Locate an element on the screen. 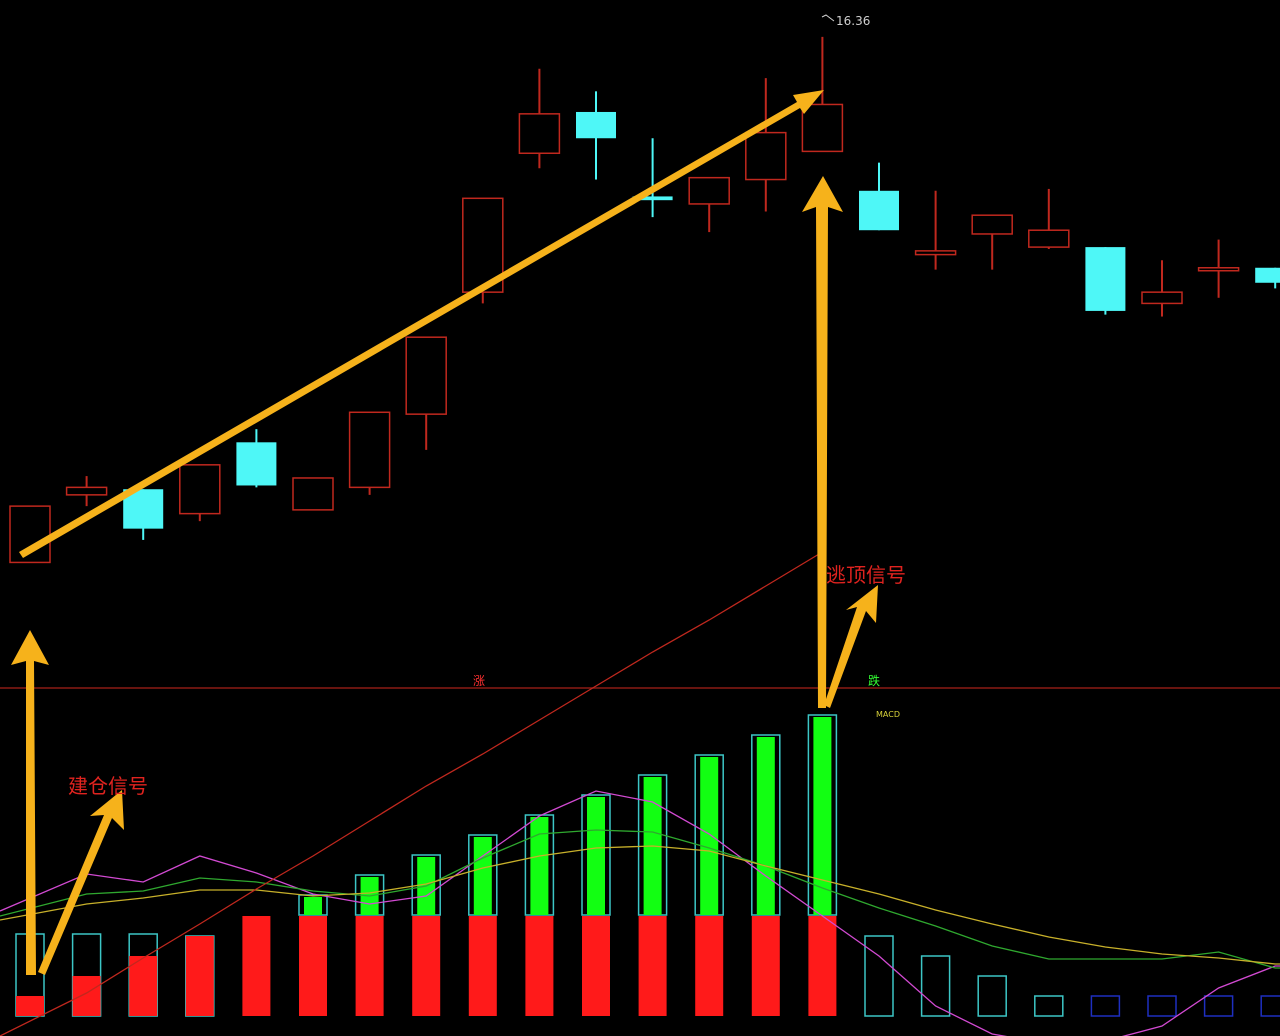 The width and height of the screenshot is (1280, 1036). exit-arrow-diagonal is located at coordinates (851, 646).